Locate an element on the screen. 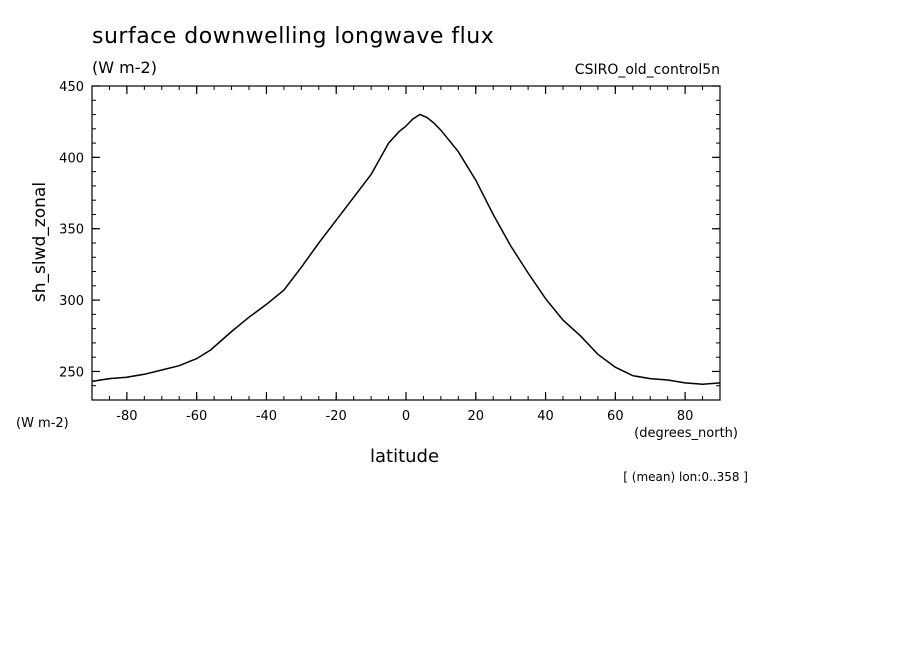  x-tick-label: 40 is located at coordinates (545, 416).